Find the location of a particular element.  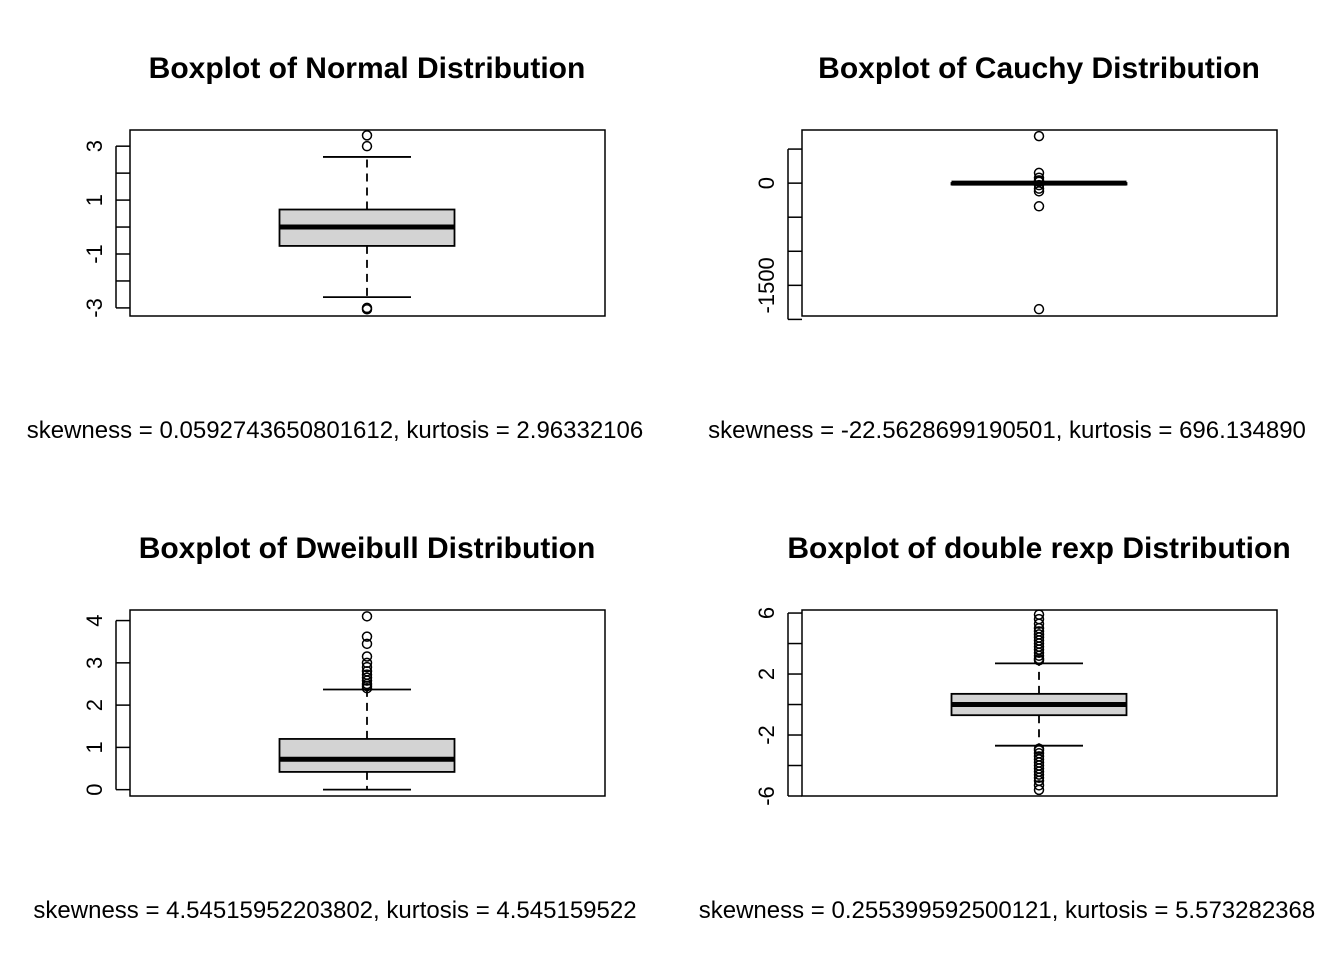

y-tick-label: -2 is located at coordinates (766, 735).